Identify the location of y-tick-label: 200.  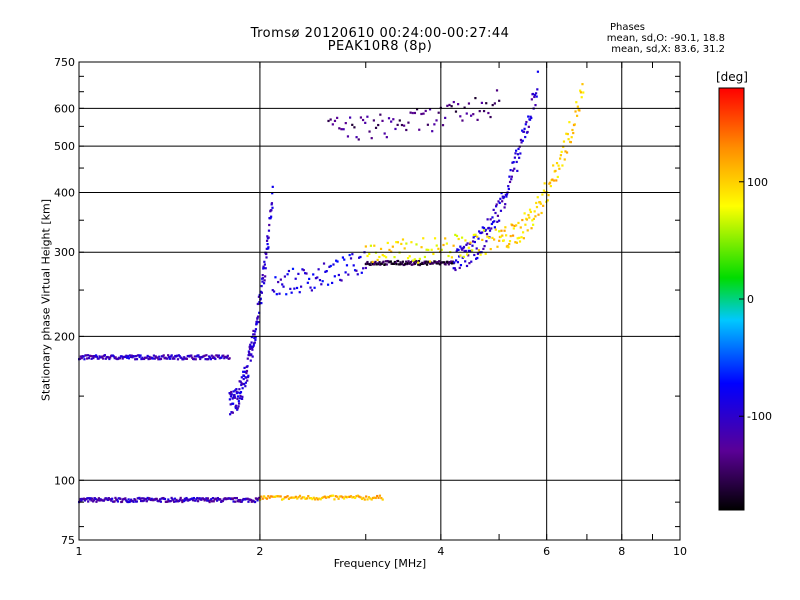
(64, 336).